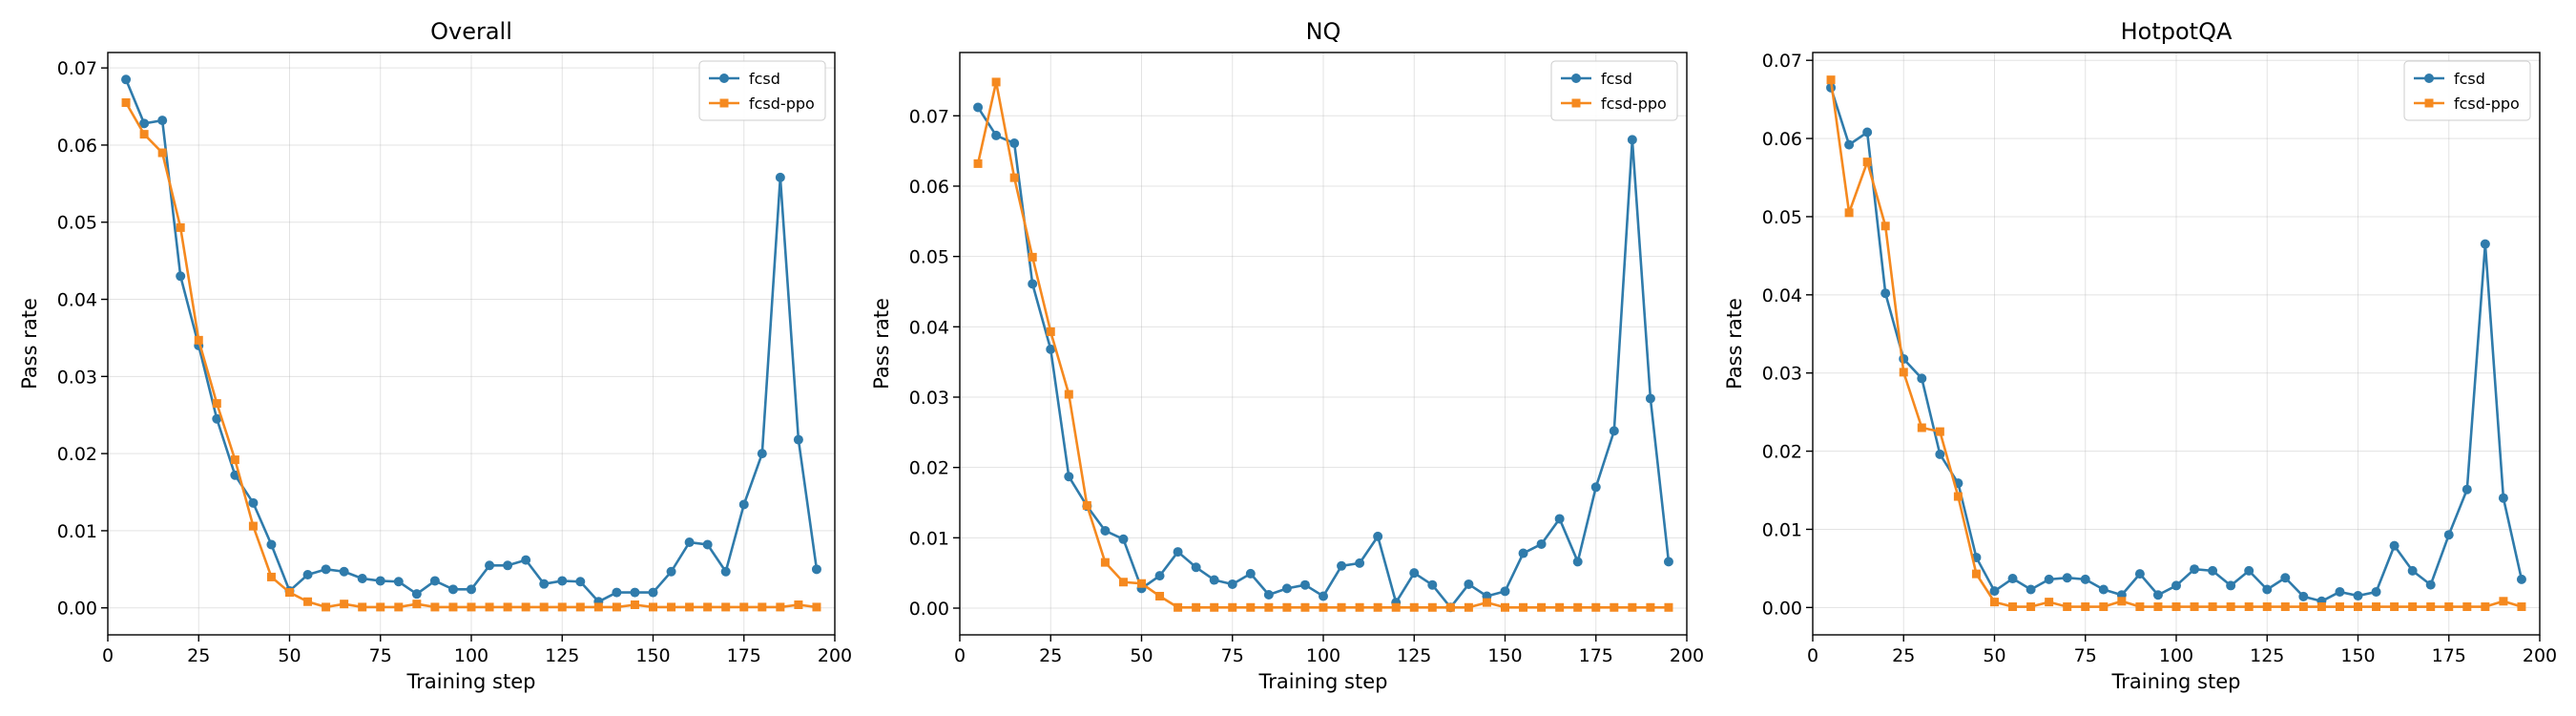 The height and width of the screenshot is (716, 2576). Describe the element at coordinates (1782, 217) in the screenshot. I see `y-tick-label: 0.05` at that location.